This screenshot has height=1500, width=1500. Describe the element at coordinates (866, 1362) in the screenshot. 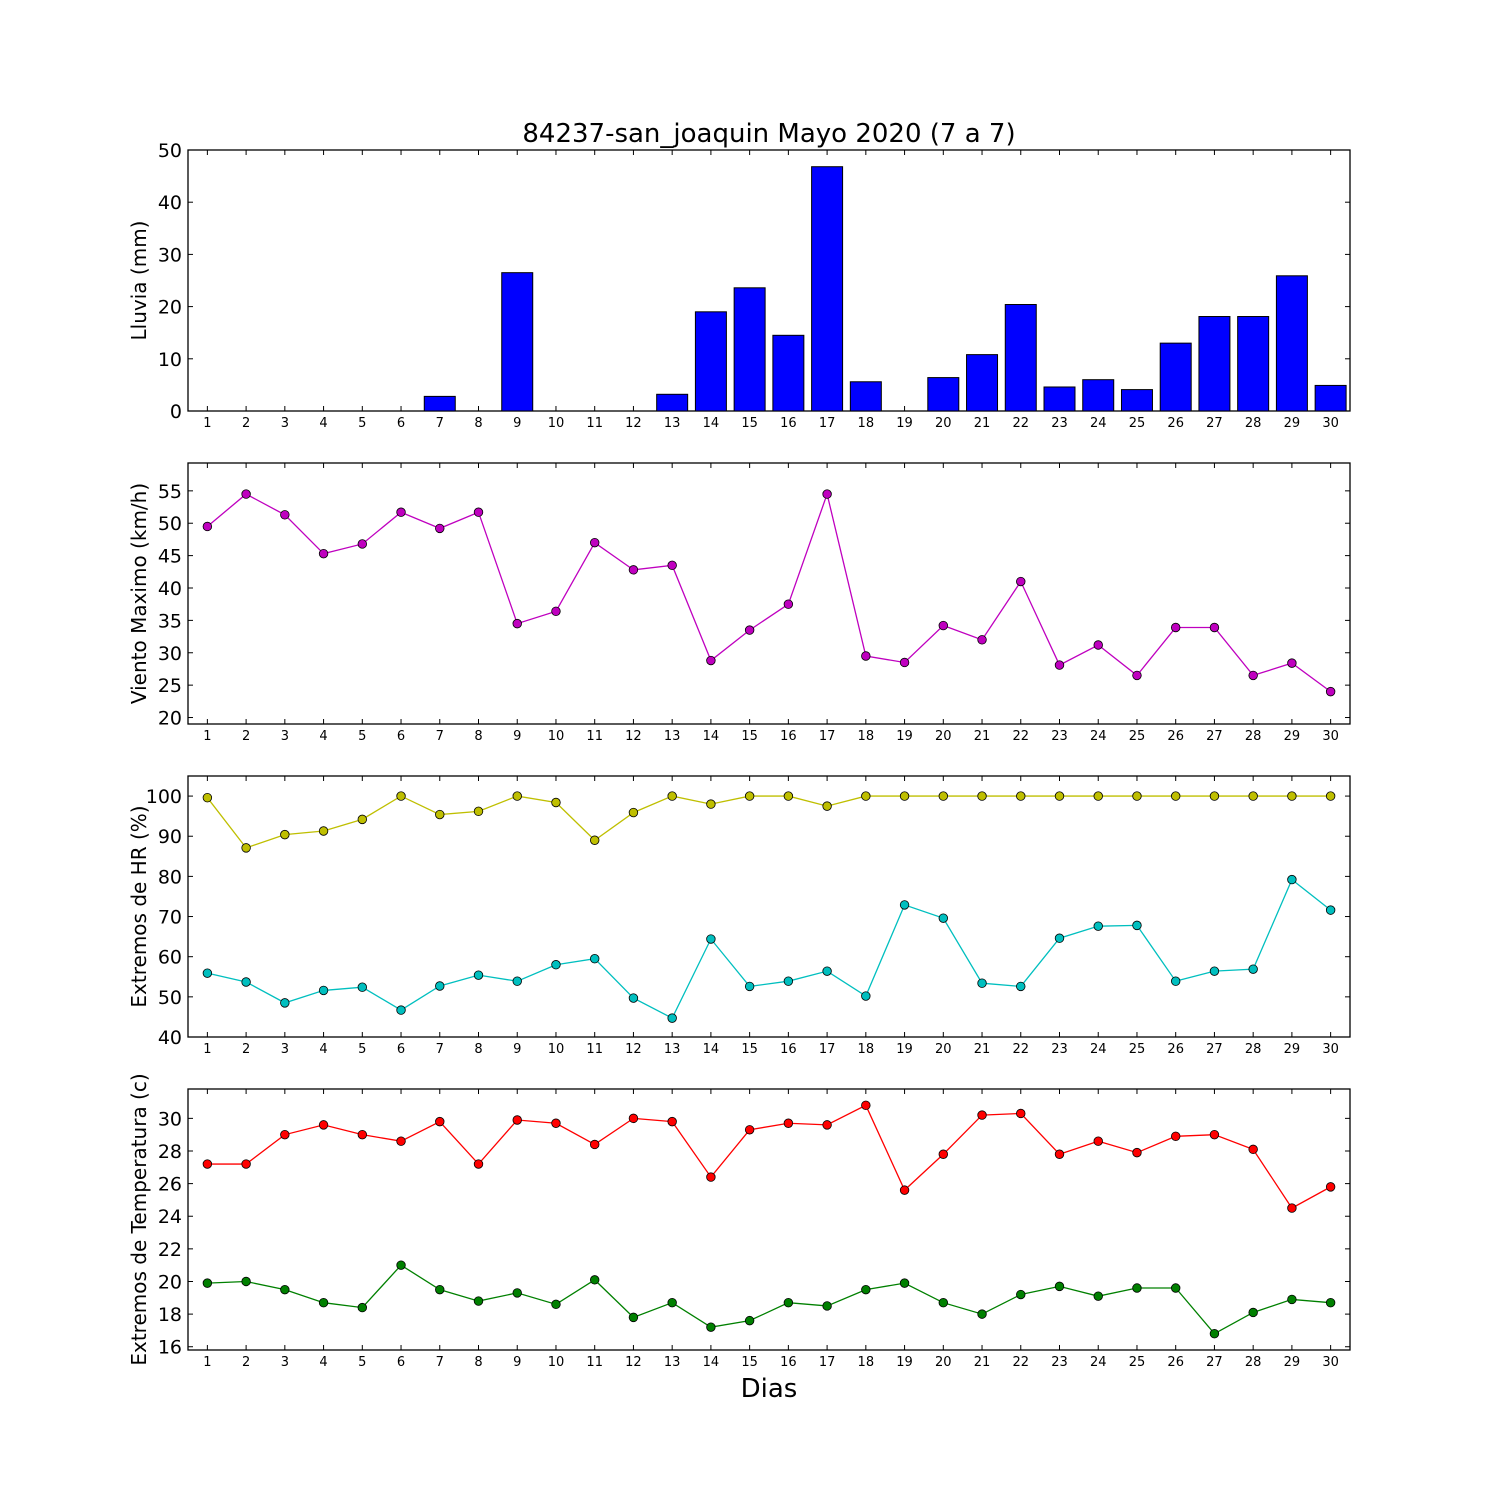

I see `x-tick-label: 18` at that location.